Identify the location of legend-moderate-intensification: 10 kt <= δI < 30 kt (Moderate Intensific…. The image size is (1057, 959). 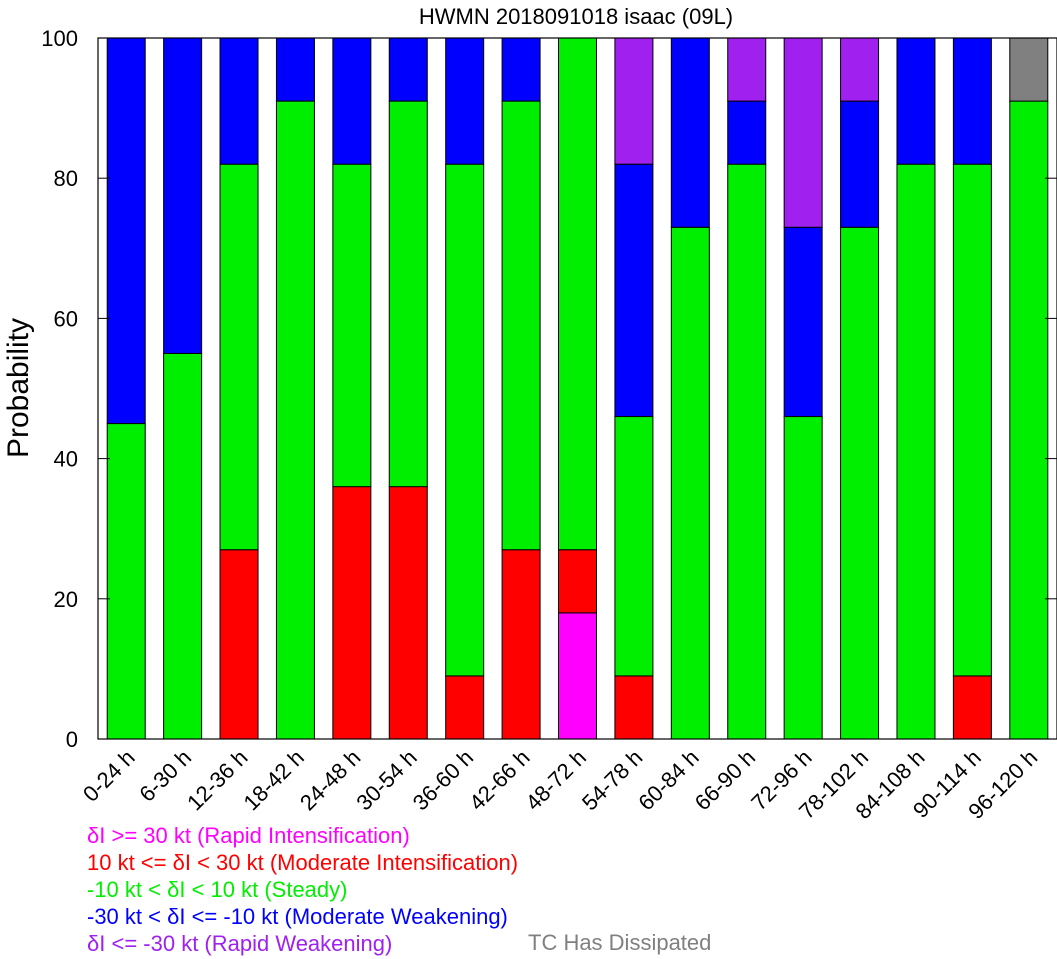
(303, 862).